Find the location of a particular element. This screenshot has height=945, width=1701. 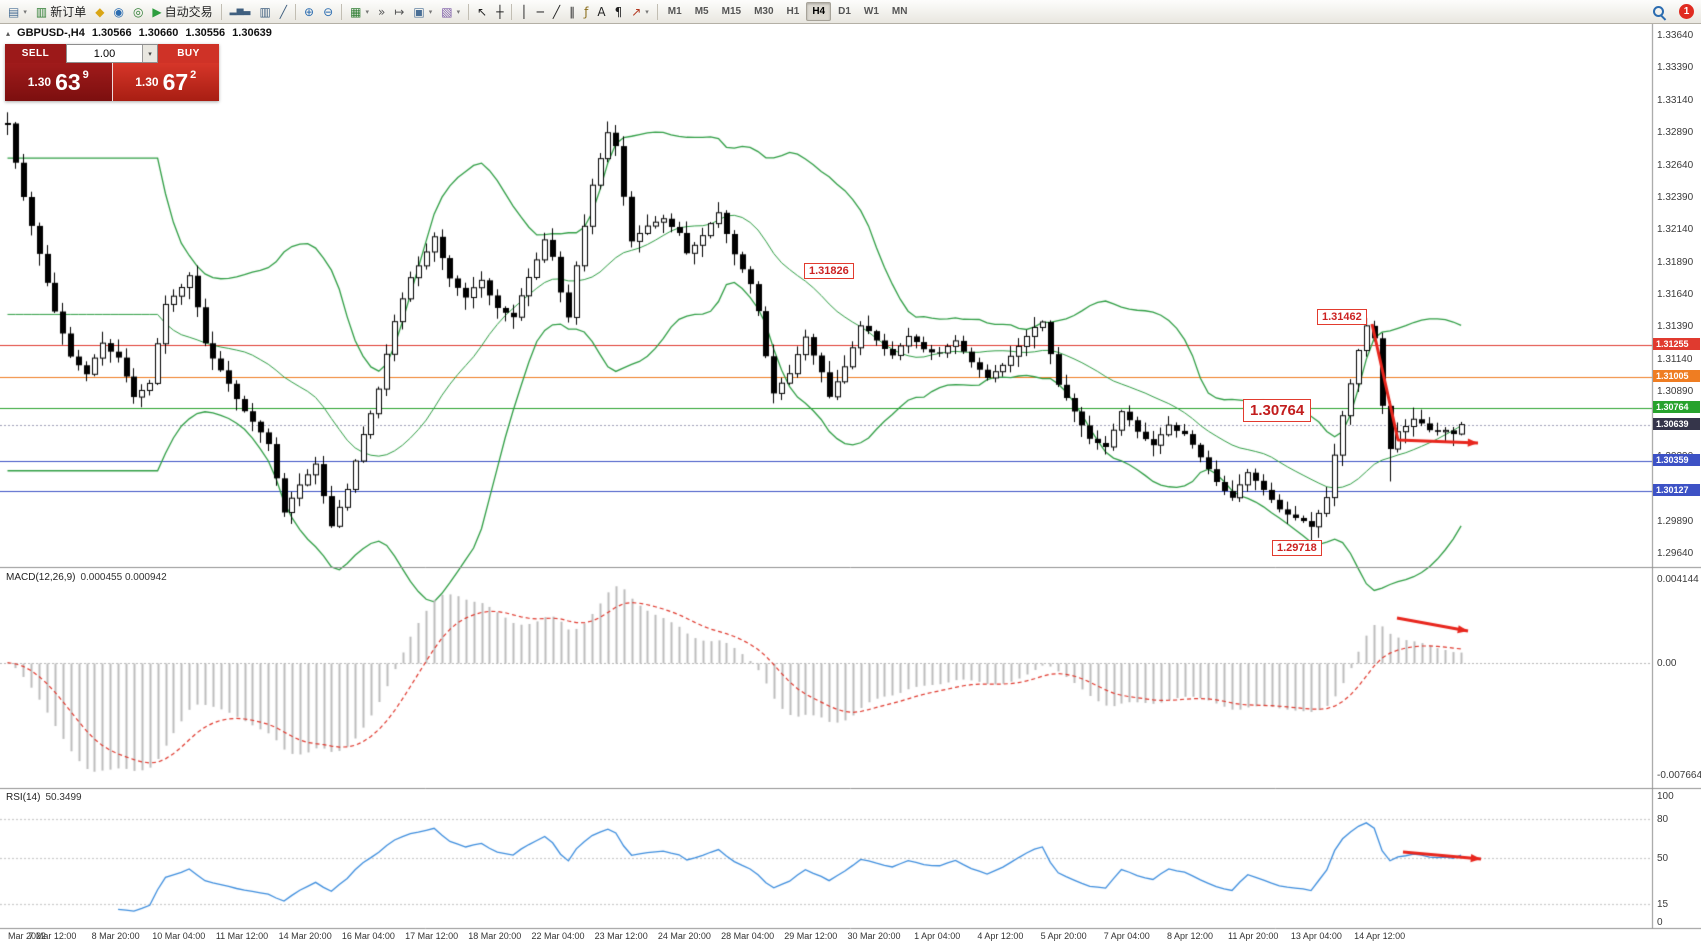

rsi-label: RSI(14) 50.3499 is located at coordinates (44, 797).